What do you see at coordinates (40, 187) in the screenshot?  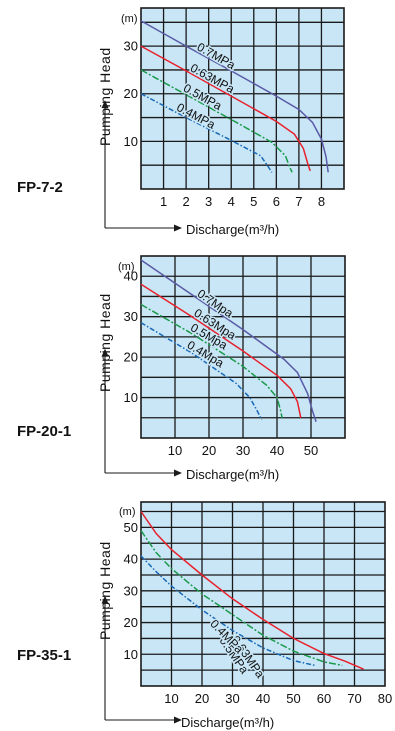 I see `chart-title: FP-7-2` at bounding box center [40, 187].